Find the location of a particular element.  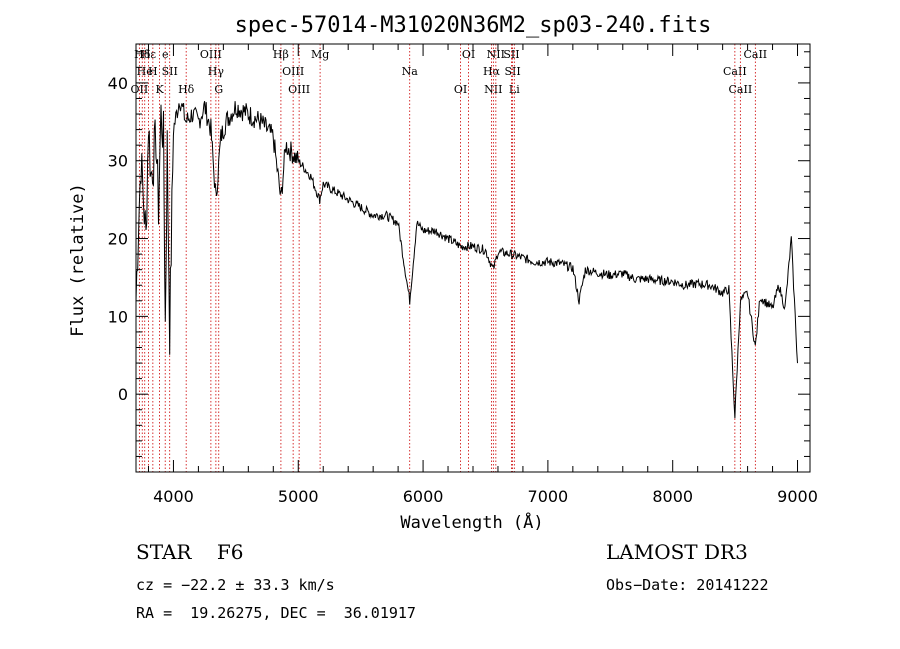

cz-value: cz = −22.2 ± 33.3 km/s is located at coordinates (235, 585).